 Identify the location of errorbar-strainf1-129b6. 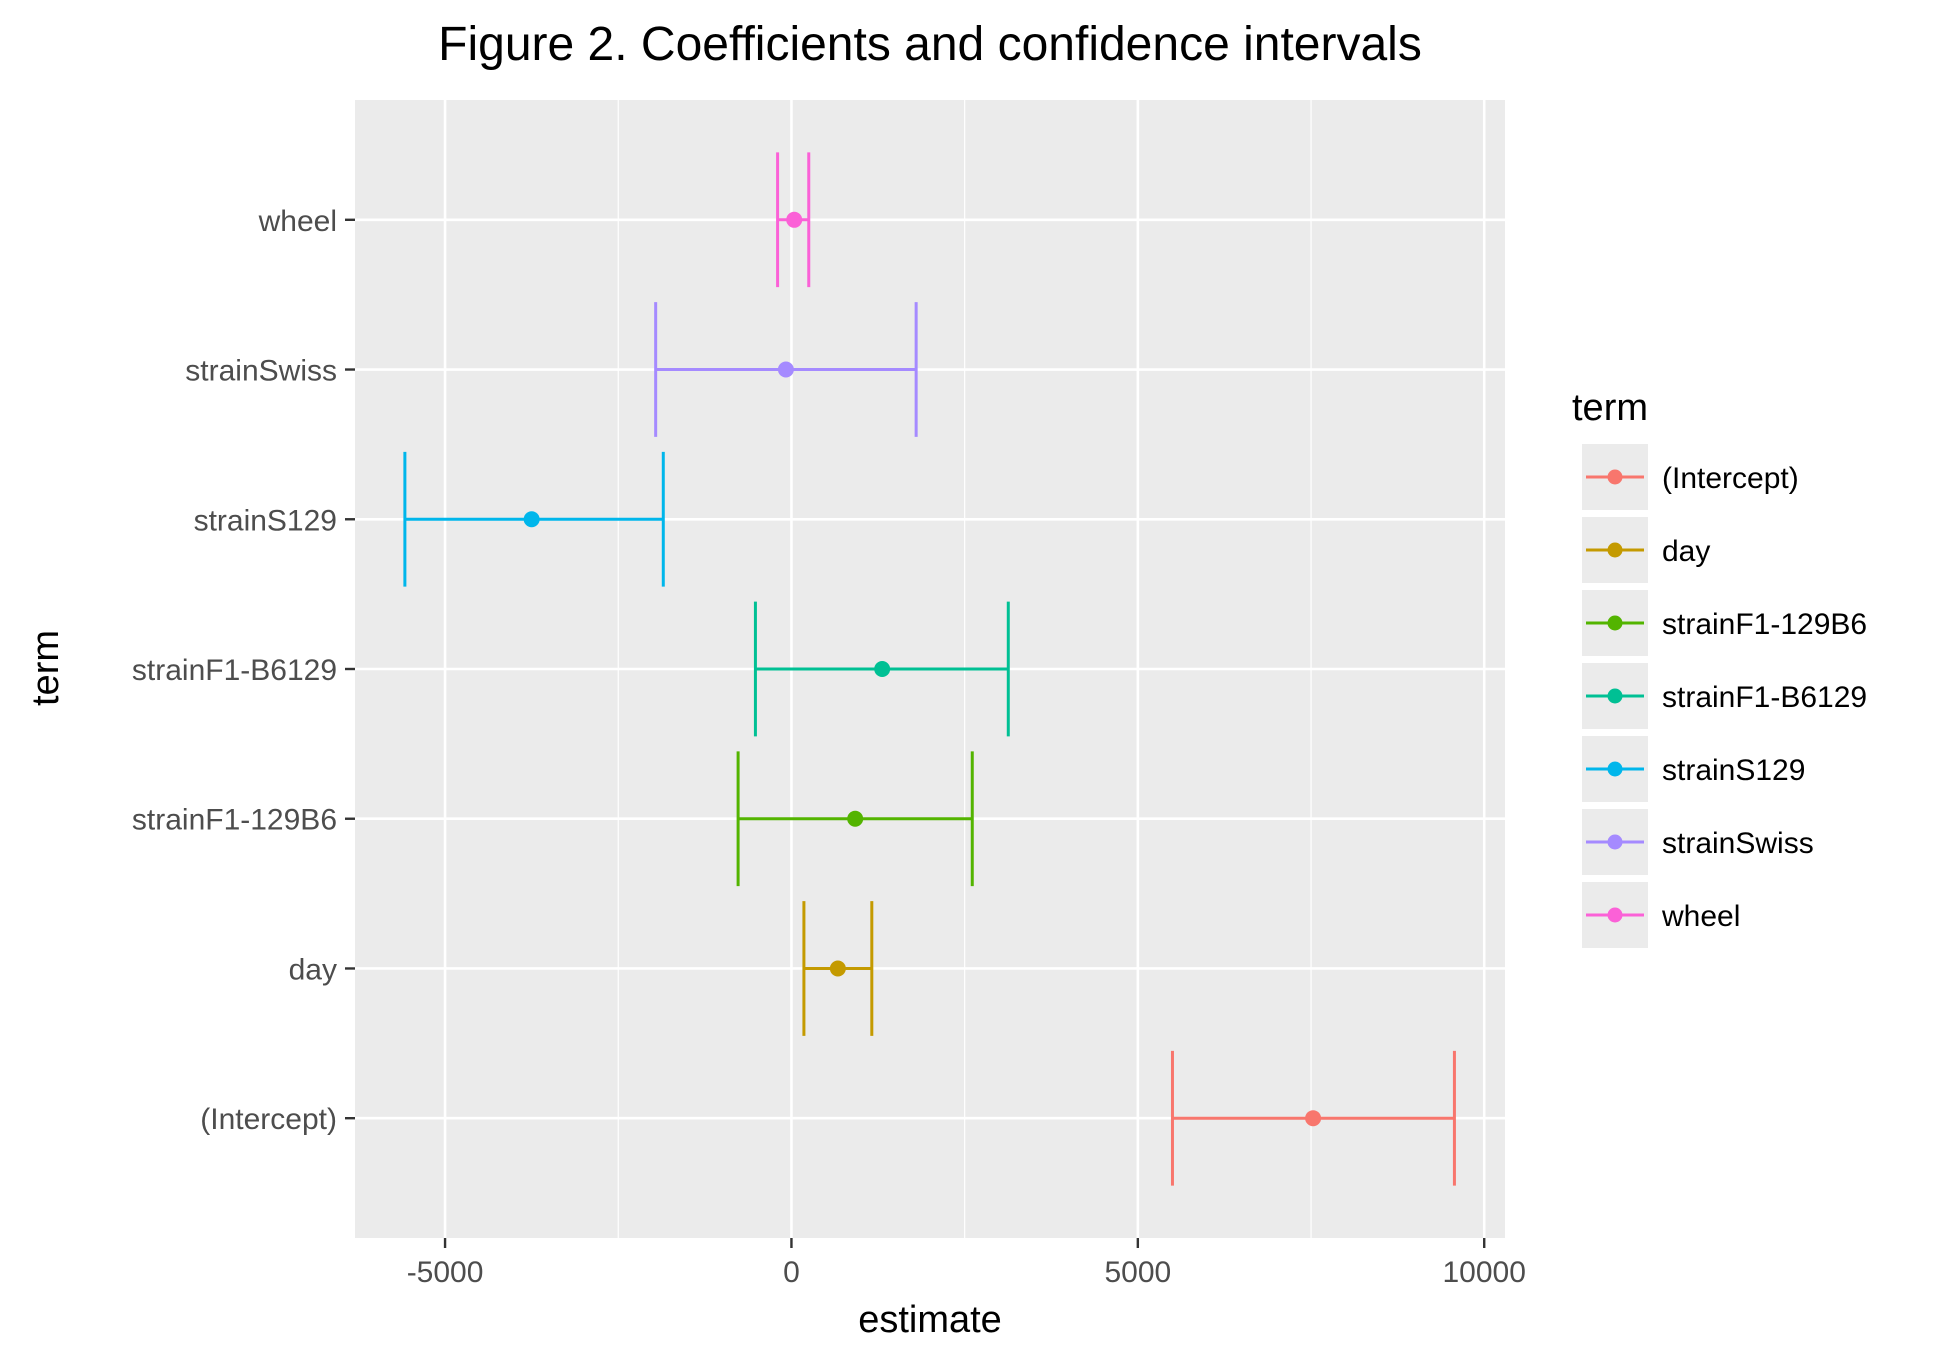
(855, 819).